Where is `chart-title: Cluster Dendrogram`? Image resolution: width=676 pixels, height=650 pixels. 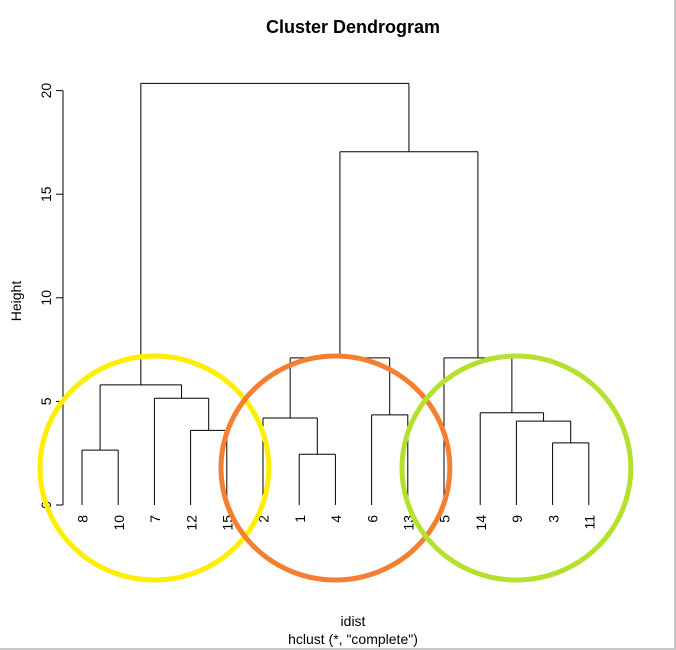
chart-title: Cluster Dendrogram is located at coordinates (353, 27).